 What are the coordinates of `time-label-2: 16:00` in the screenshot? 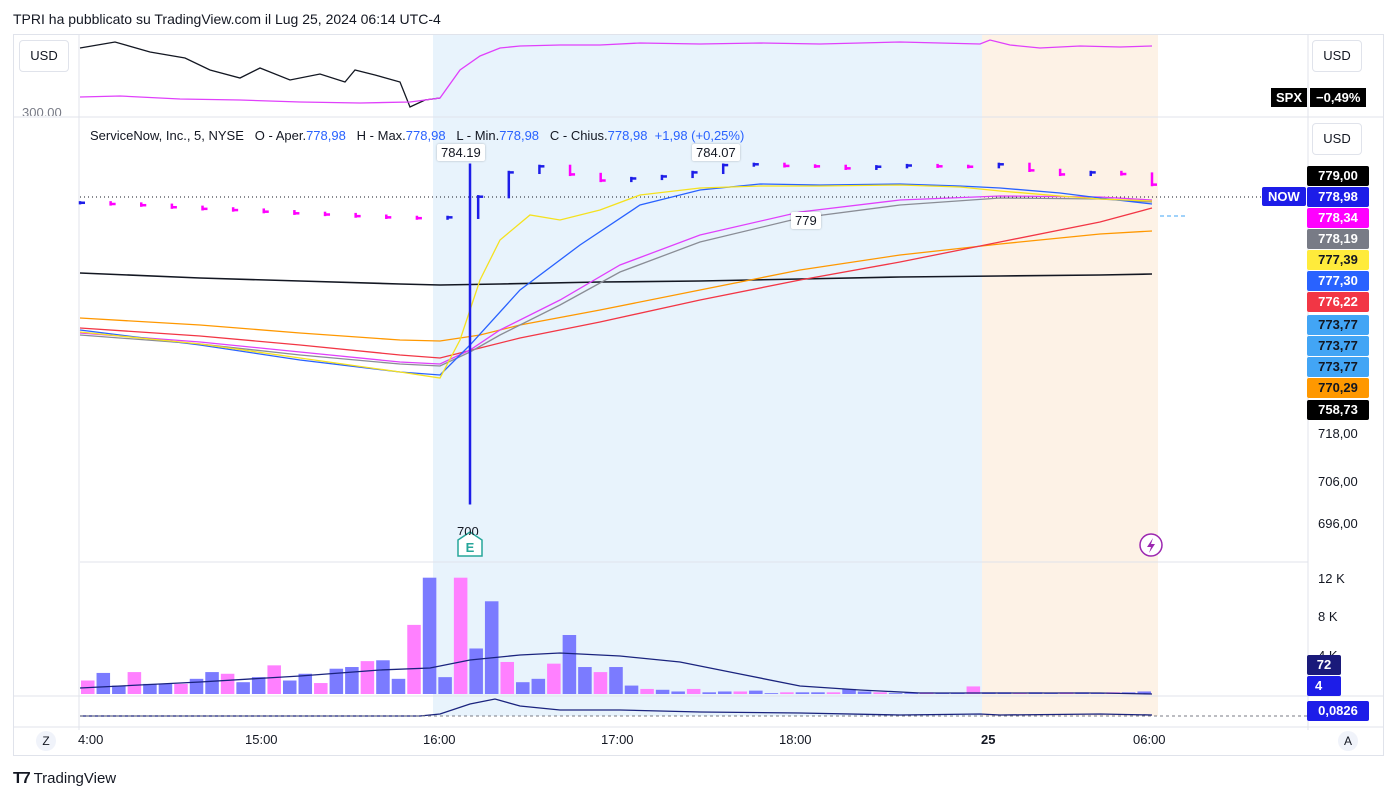 It's located at (439, 739).